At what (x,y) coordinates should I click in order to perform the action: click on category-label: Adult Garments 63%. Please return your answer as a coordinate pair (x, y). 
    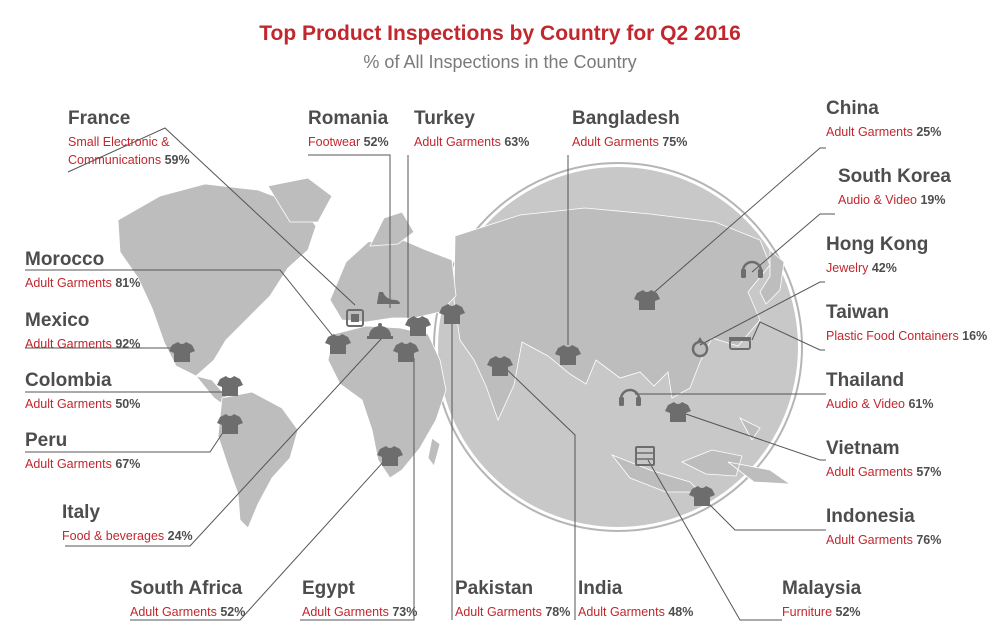
    Looking at the image, I should click on (471, 142).